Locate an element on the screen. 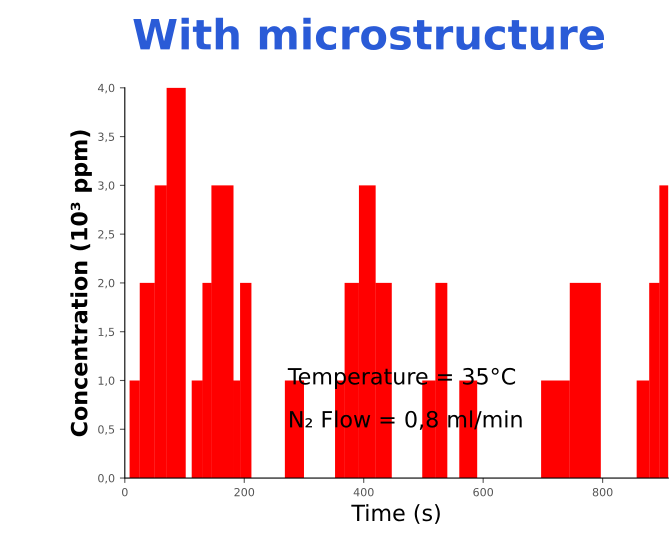 The width and height of the screenshot is (671, 542). x-tick-label: 600 is located at coordinates (483, 492).